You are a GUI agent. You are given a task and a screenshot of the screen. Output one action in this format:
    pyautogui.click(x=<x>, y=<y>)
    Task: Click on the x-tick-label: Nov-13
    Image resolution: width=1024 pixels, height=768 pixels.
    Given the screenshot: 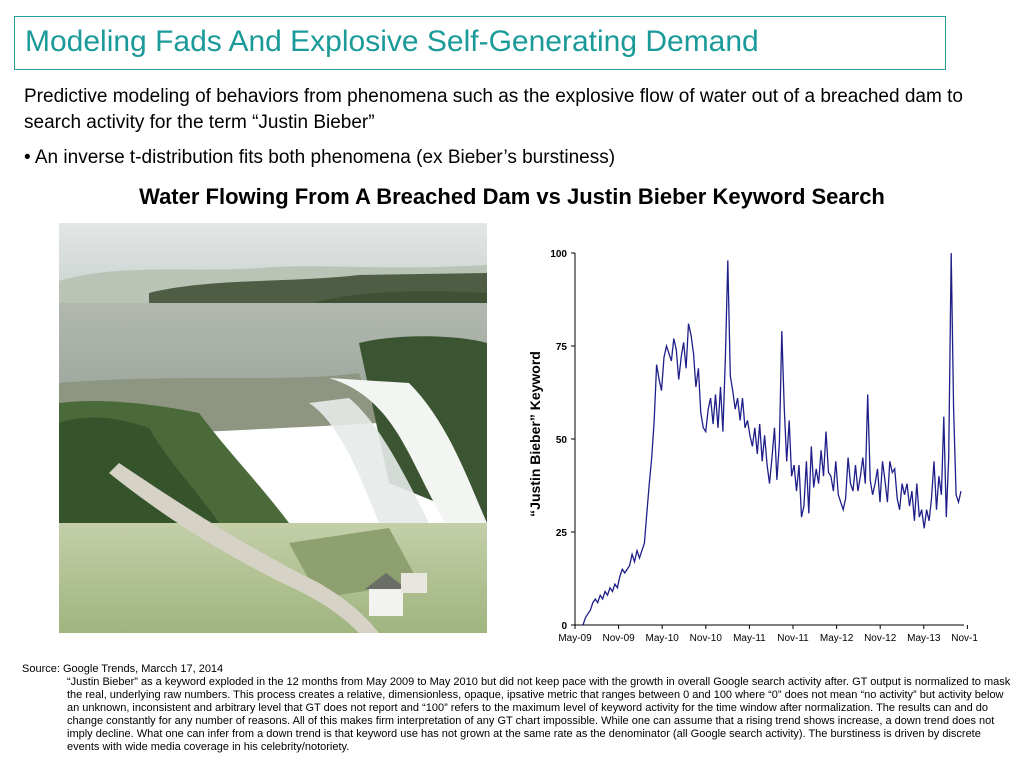 What is the action you would take?
    pyautogui.click(x=964, y=638)
    